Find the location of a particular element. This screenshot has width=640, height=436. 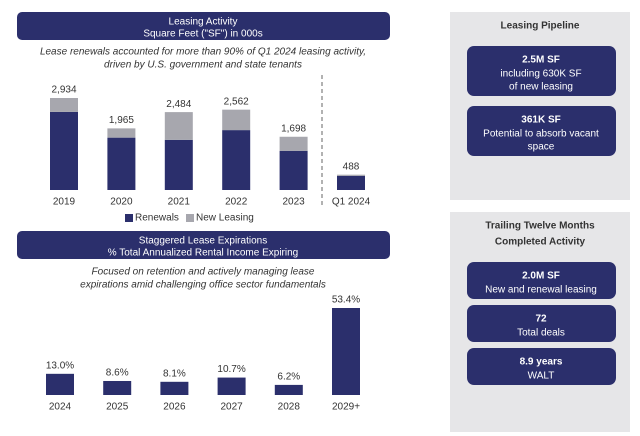

stat-value: 72 is located at coordinates (541, 319).